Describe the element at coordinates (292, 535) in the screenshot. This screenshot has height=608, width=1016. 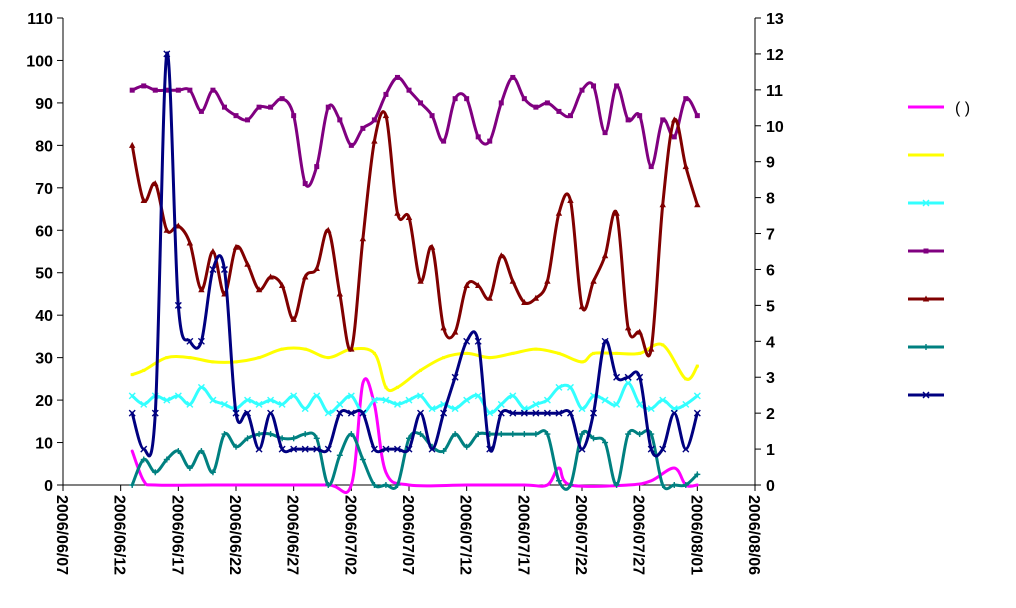
I see `x-tick-label: 2006/06/27` at that location.